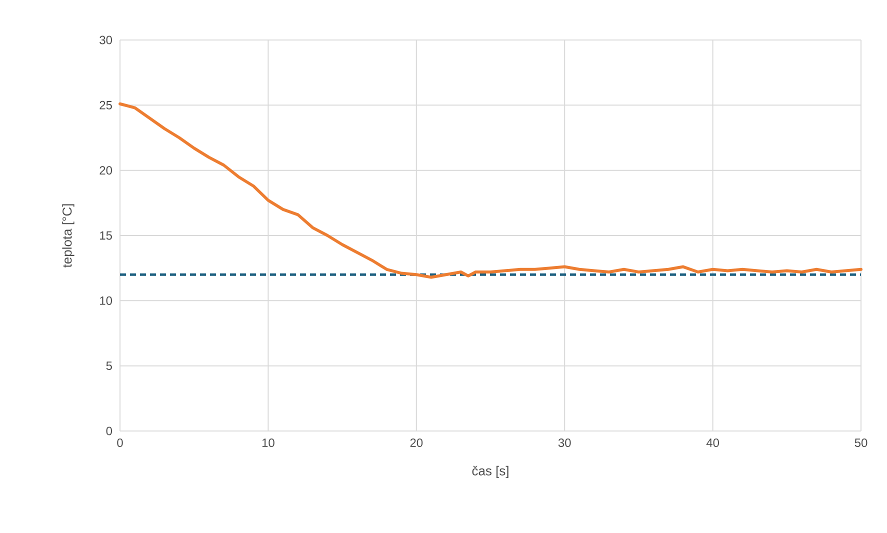  I want to click on y-tick-label: 30, so click(106, 40).